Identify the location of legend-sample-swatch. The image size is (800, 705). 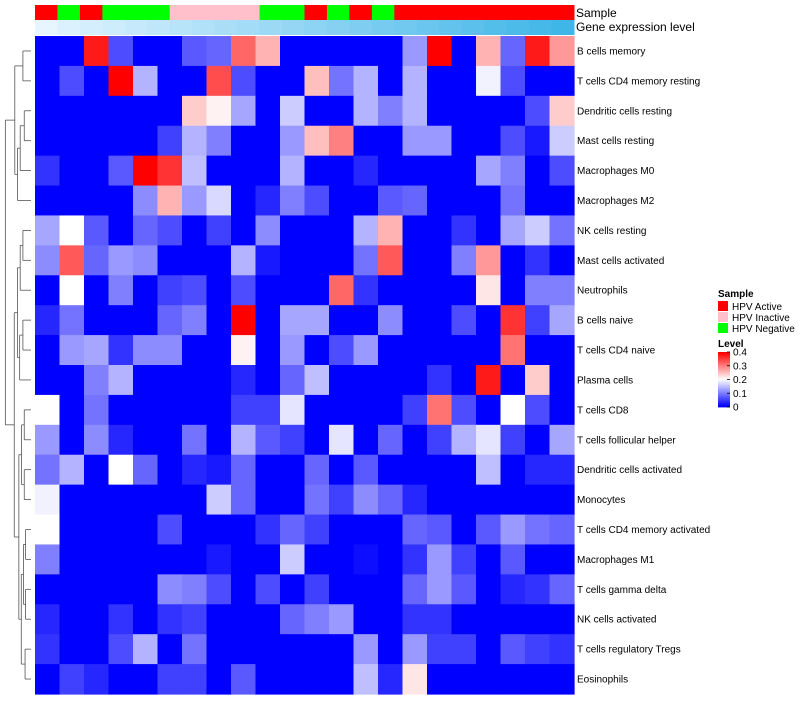
(723, 317).